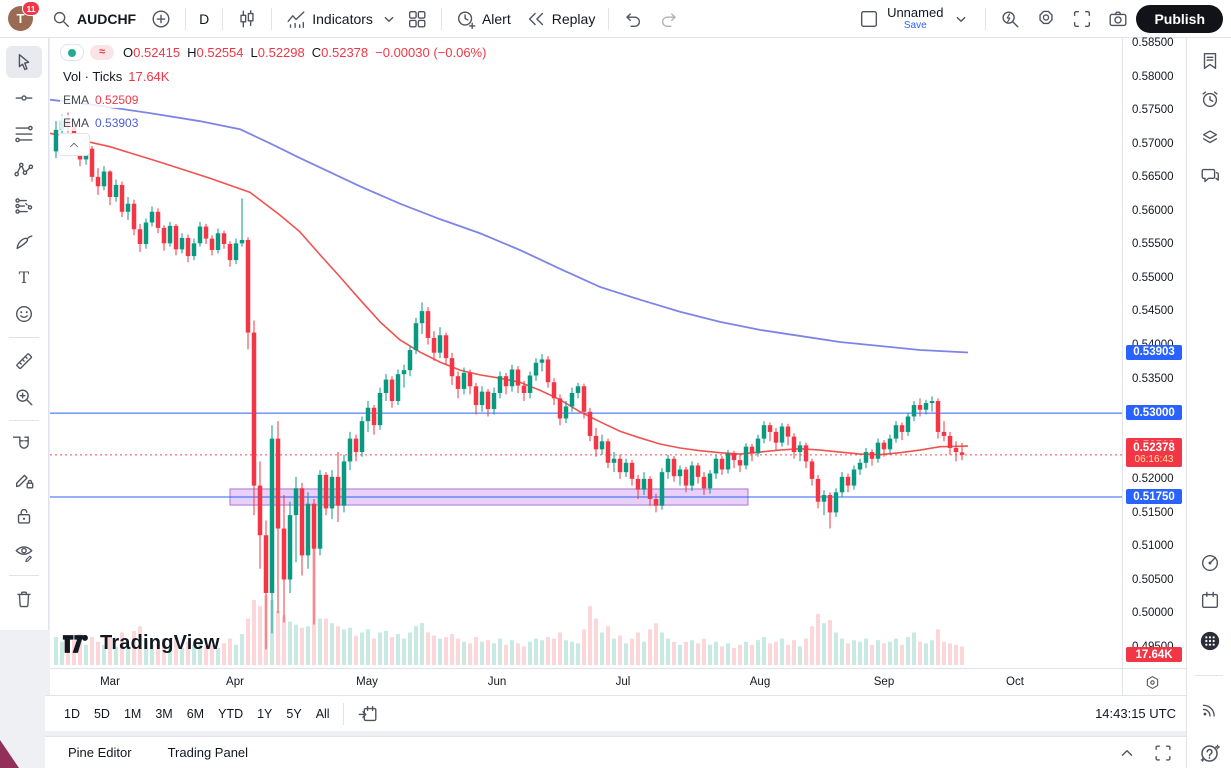  What do you see at coordinates (294, 713) in the screenshot?
I see `range-5y: 5Y` at bounding box center [294, 713].